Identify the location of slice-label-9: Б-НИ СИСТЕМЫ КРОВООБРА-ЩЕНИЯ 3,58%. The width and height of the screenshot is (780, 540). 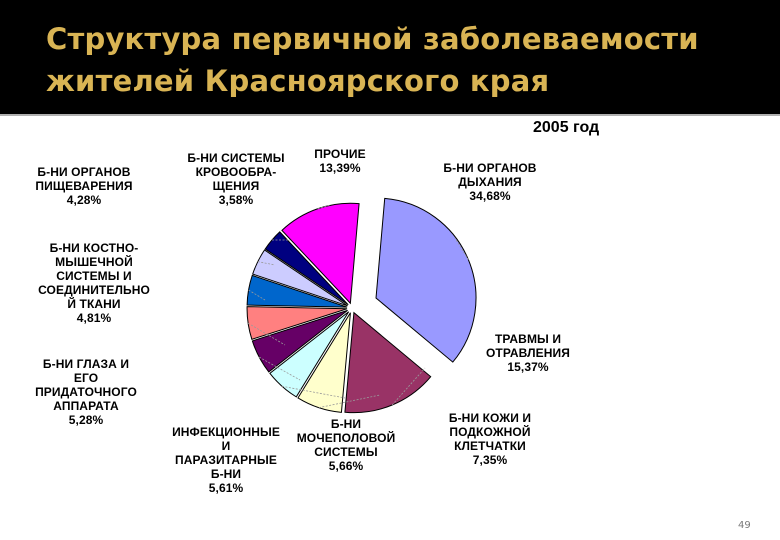
(235, 179).